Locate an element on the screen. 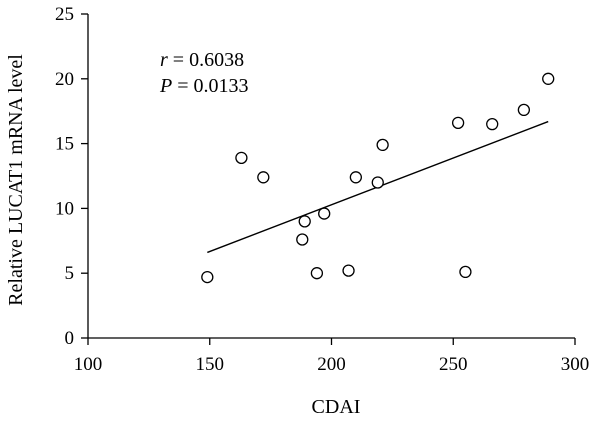 The width and height of the screenshot is (600, 421). y-tick-label: 0 is located at coordinates (70, 338).